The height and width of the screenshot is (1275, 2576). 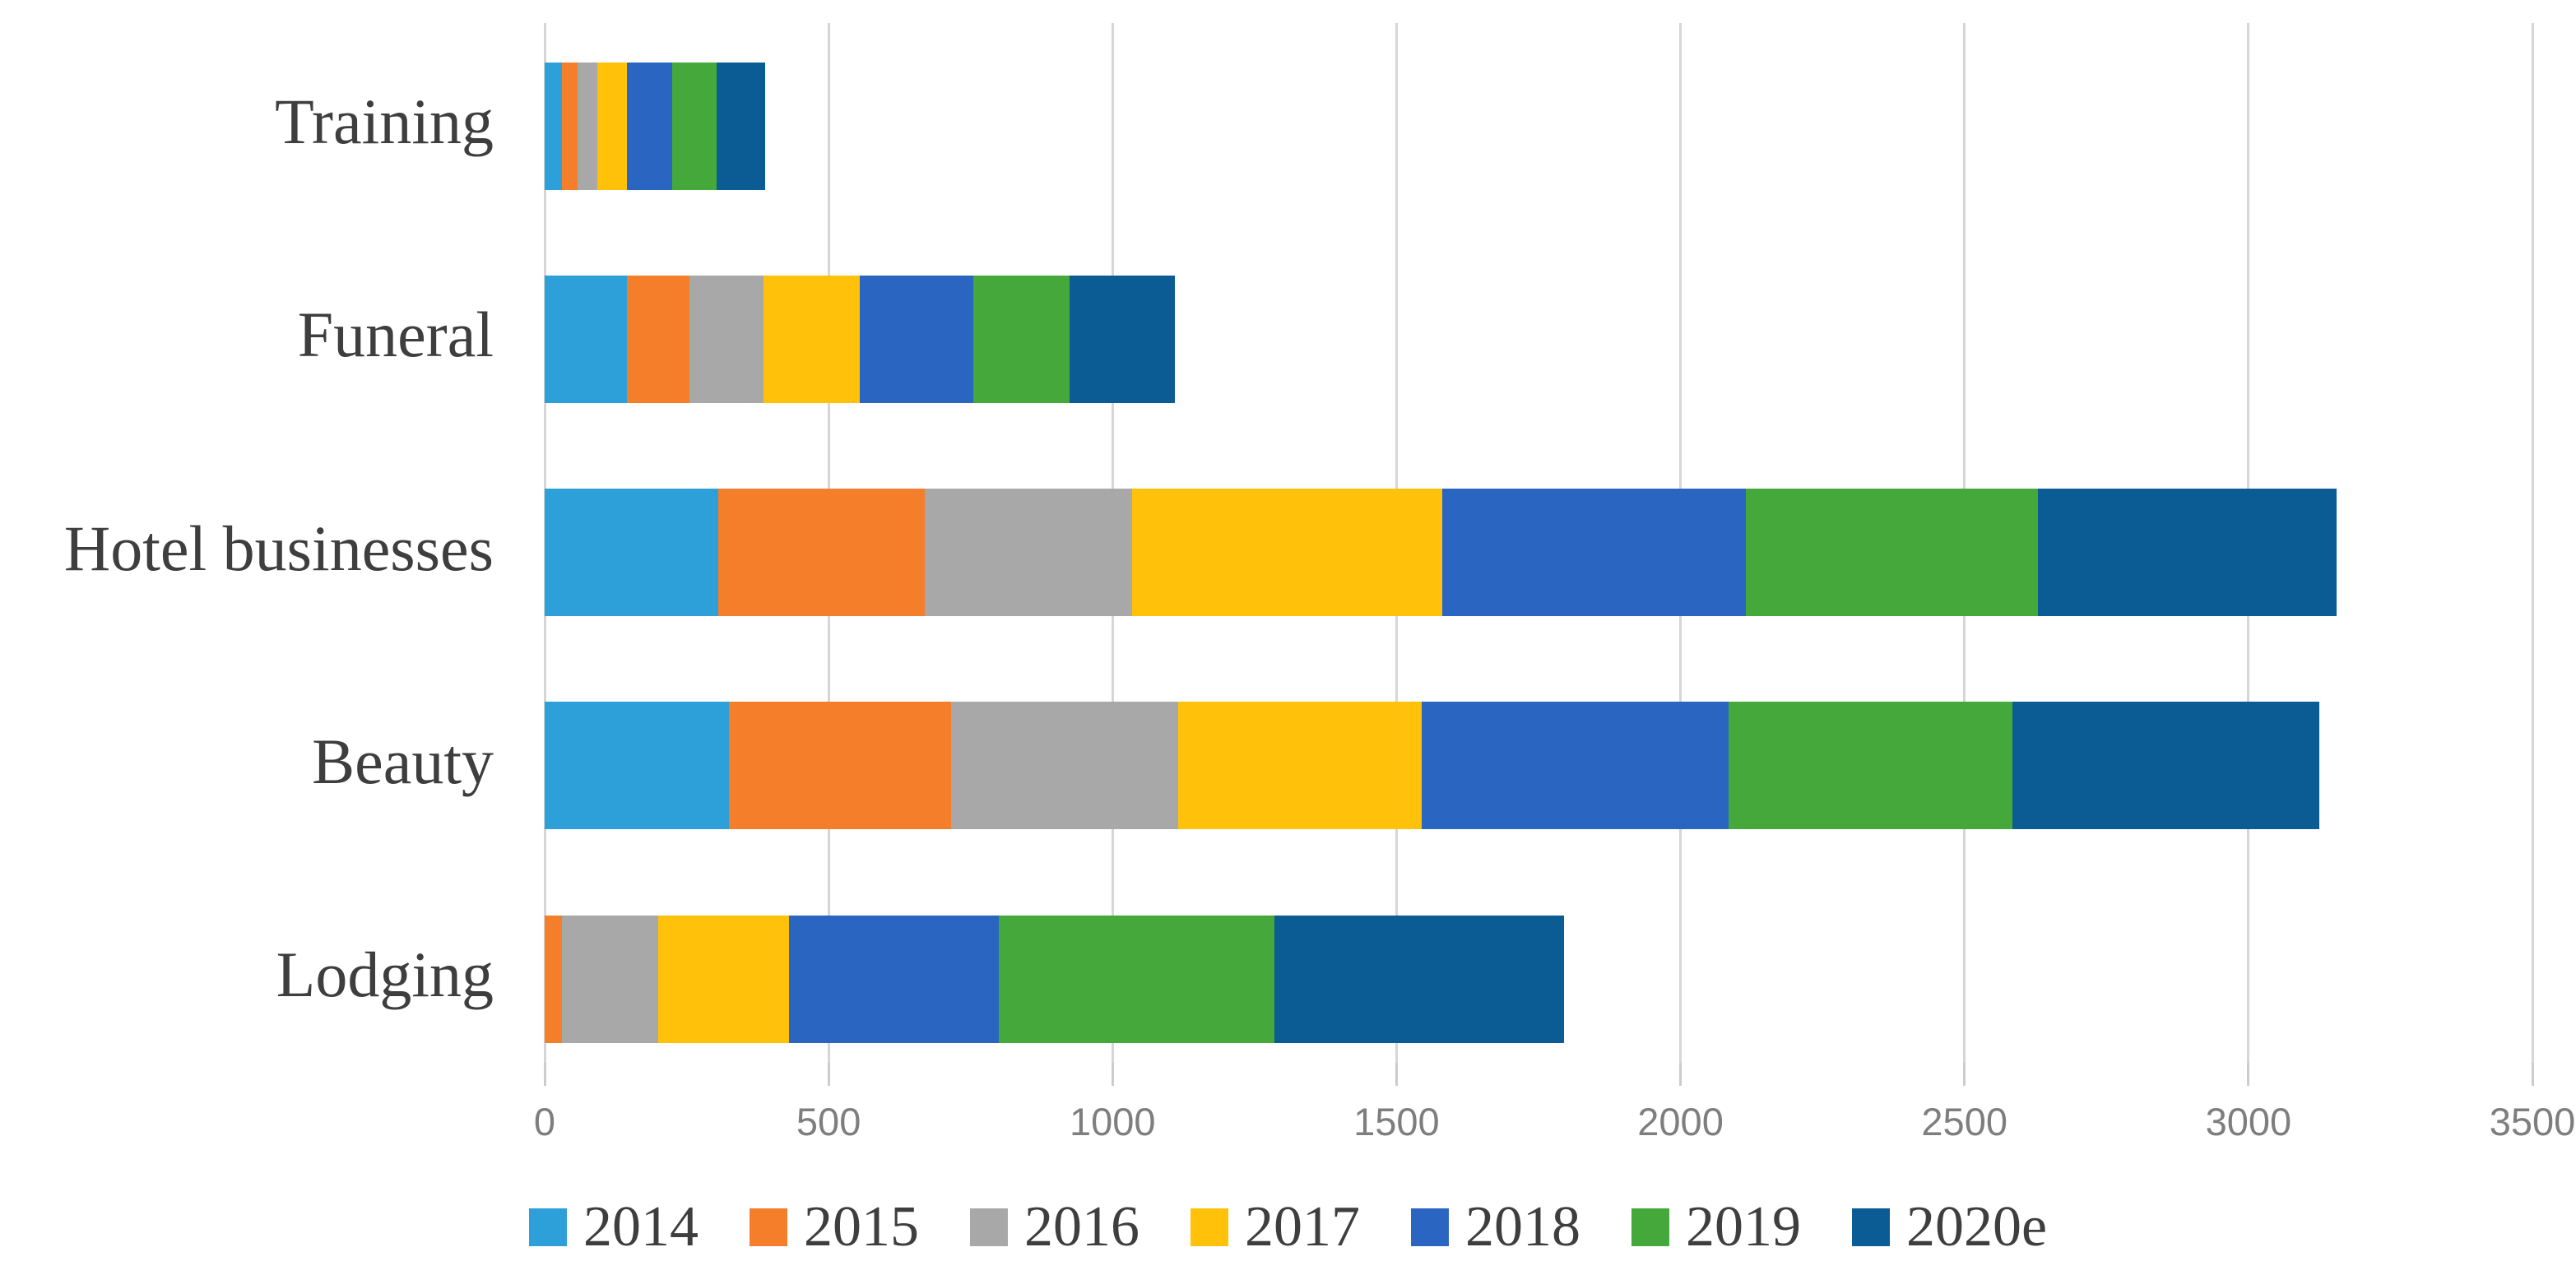 What do you see at coordinates (1081, 1227) in the screenshot?
I see `legend-label: 2016` at bounding box center [1081, 1227].